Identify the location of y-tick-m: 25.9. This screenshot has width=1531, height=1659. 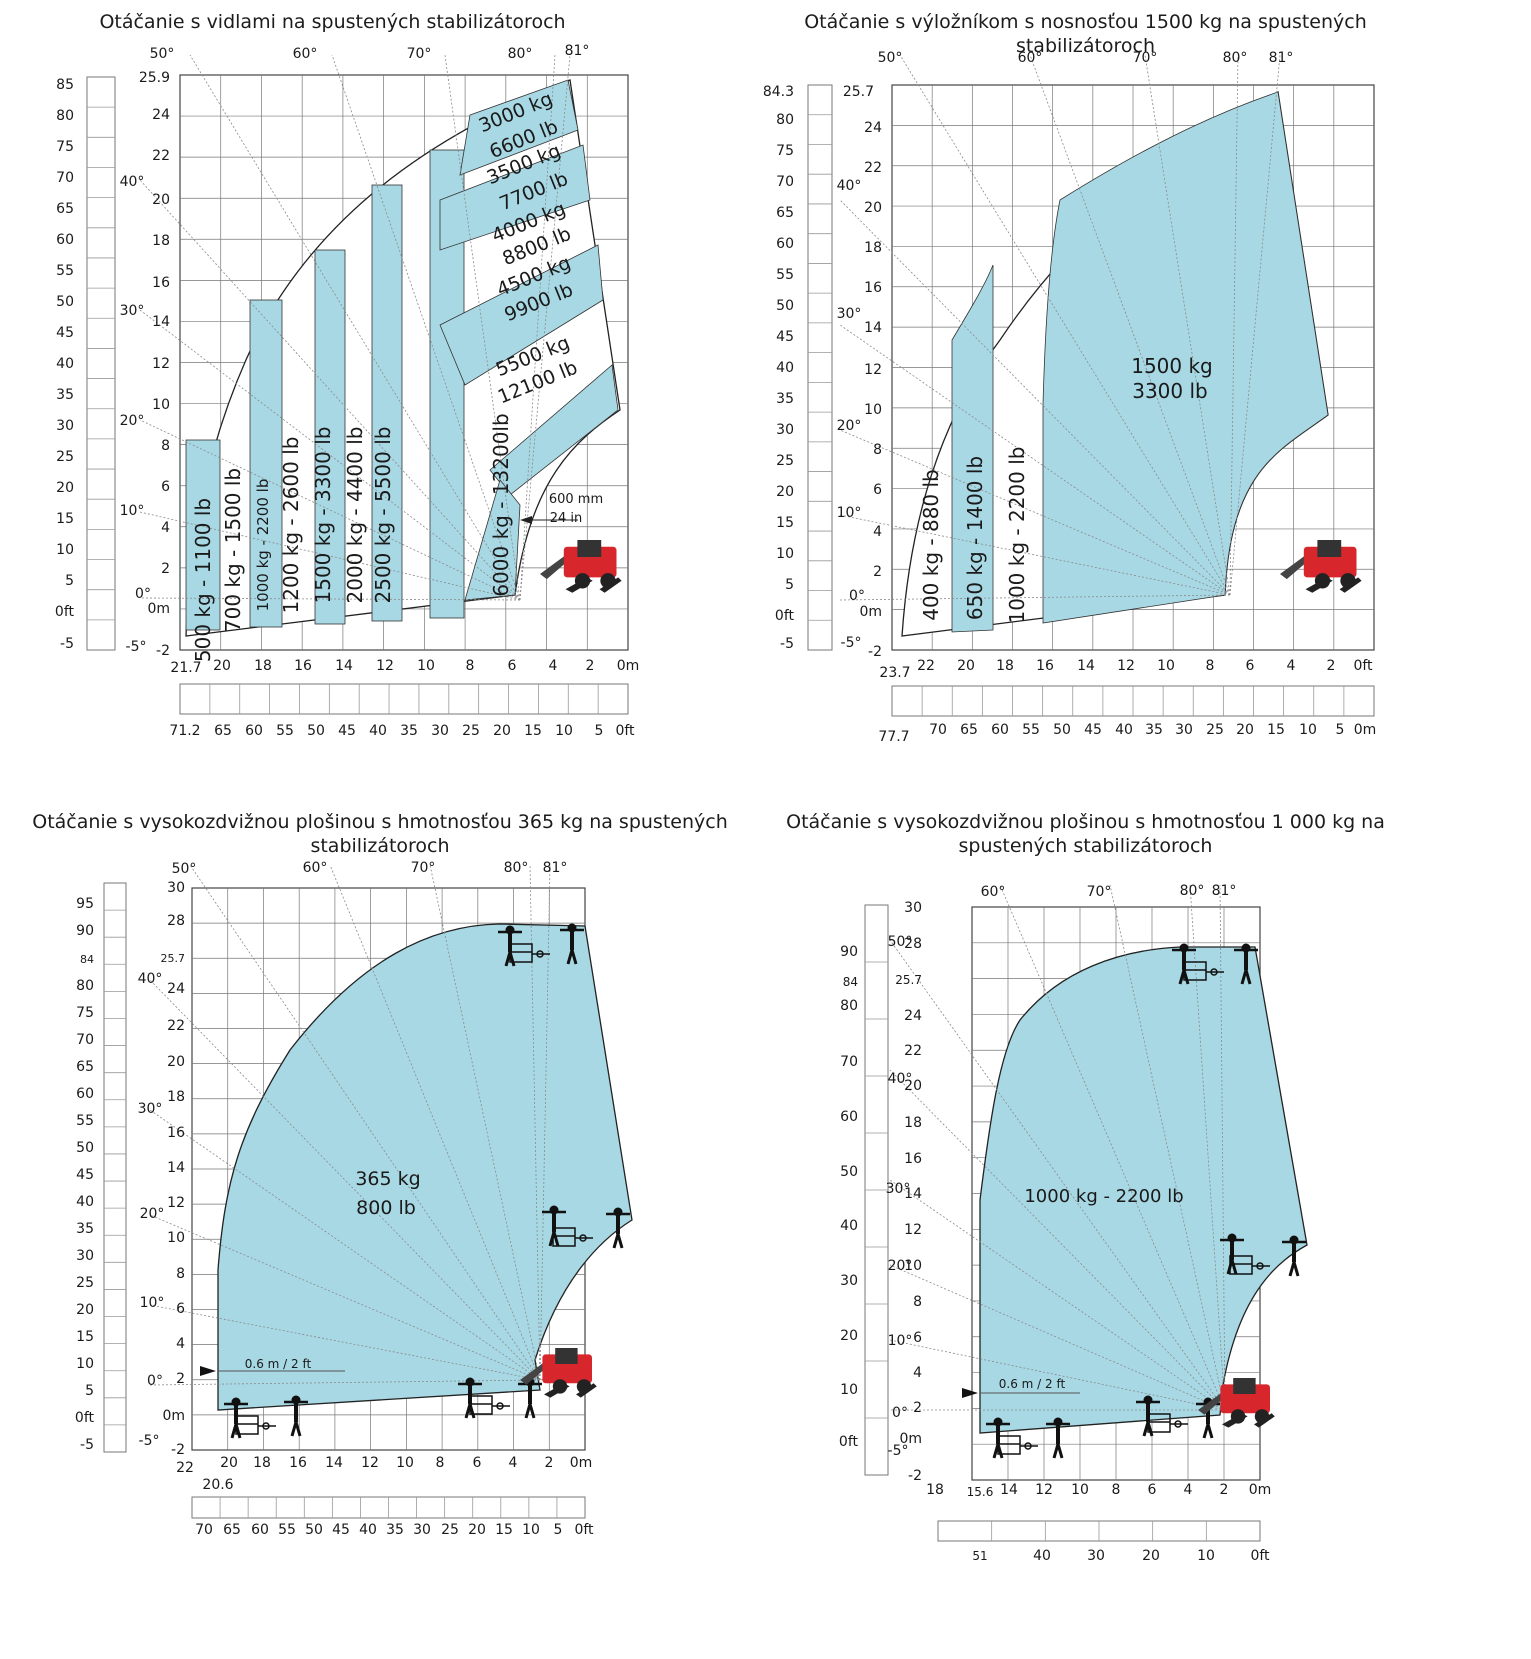
(154, 78).